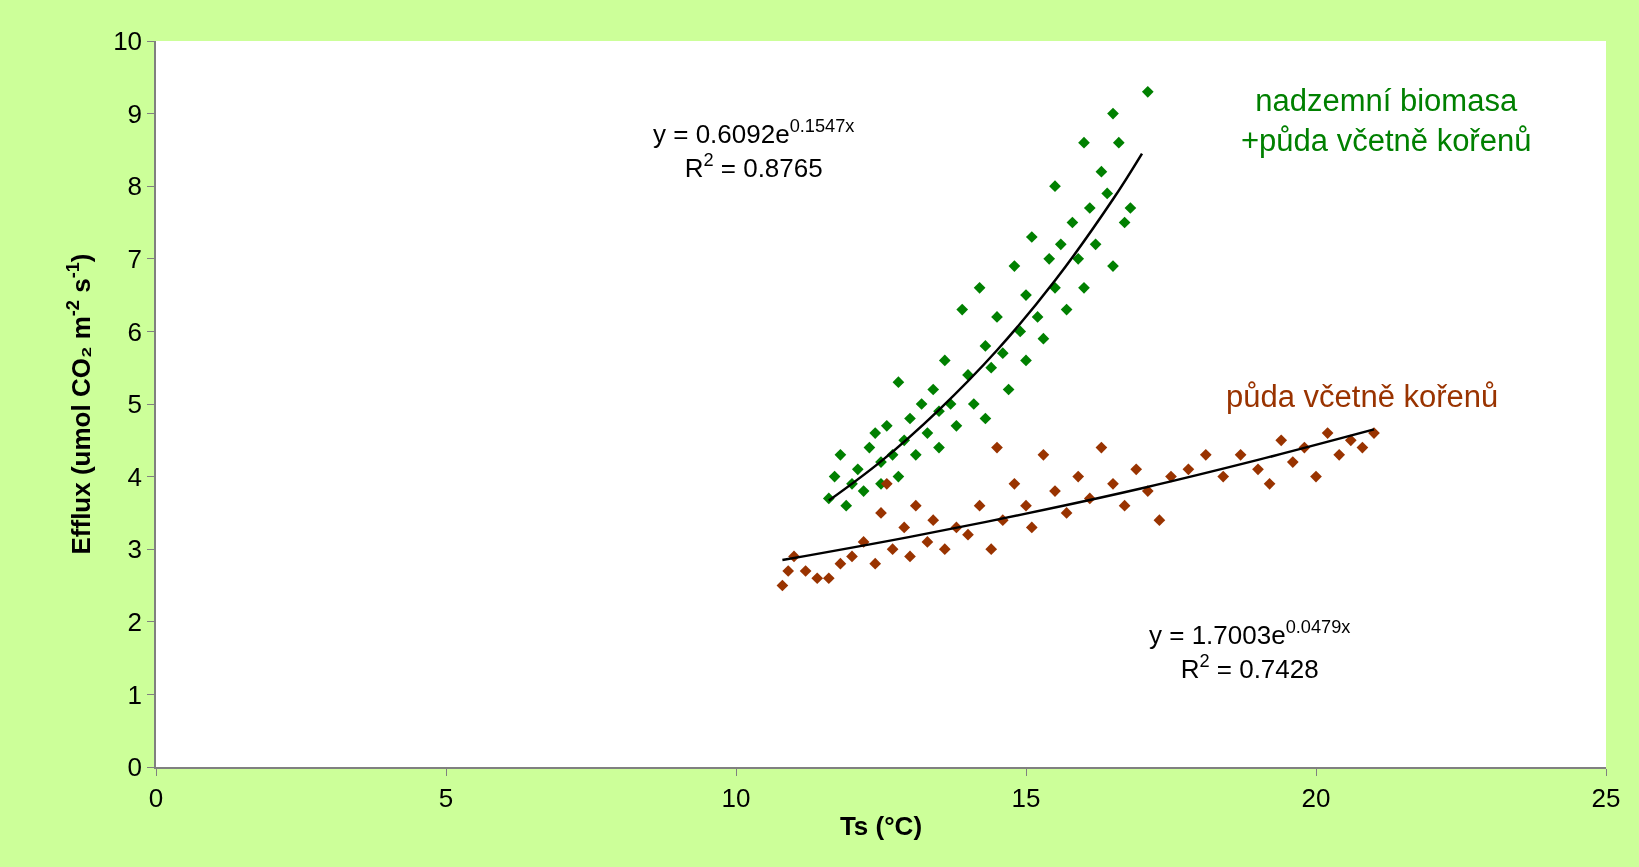 This screenshot has height=867, width=1639. Describe the element at coordinates (446, 797) in the screenshot. I see `x-tick-label: 5` at that location.